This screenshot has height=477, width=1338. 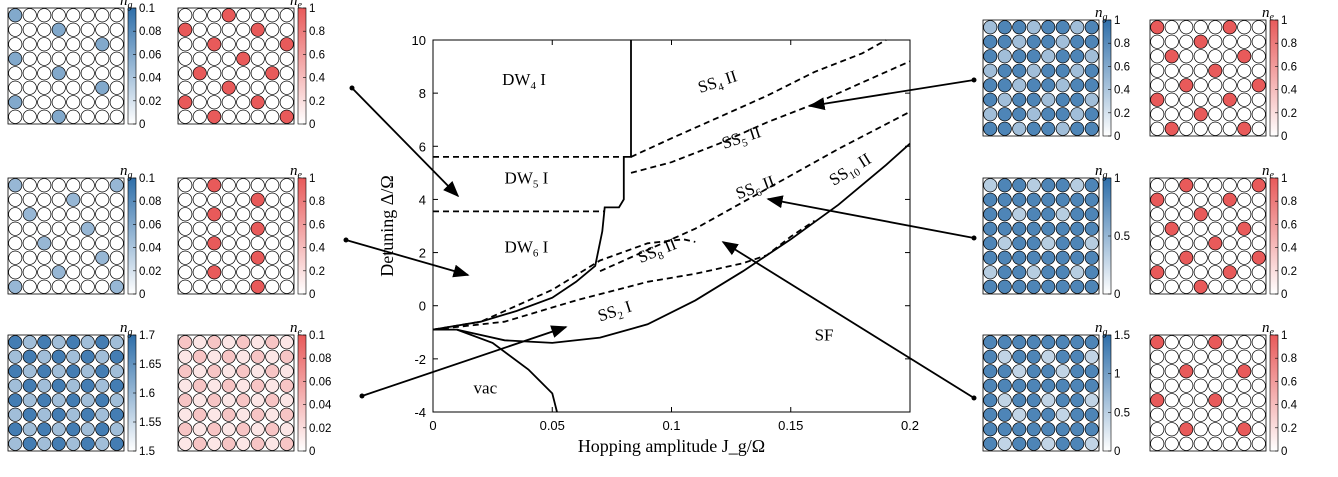 I want to click on y-tick-label: 8, so click(x=422, y=93).